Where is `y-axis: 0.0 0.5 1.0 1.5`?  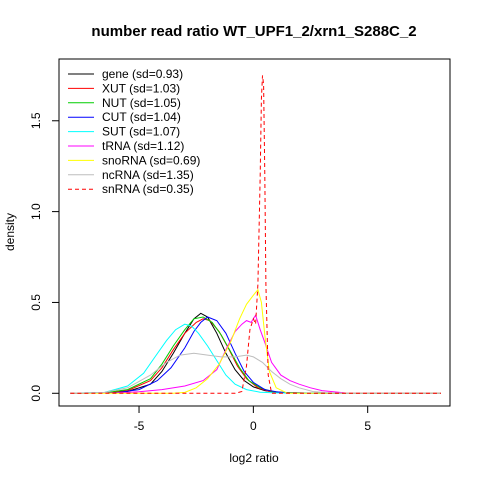 y-axis: 0.0 0.5 1.0 1.5 is located at coordinates (44, 257).